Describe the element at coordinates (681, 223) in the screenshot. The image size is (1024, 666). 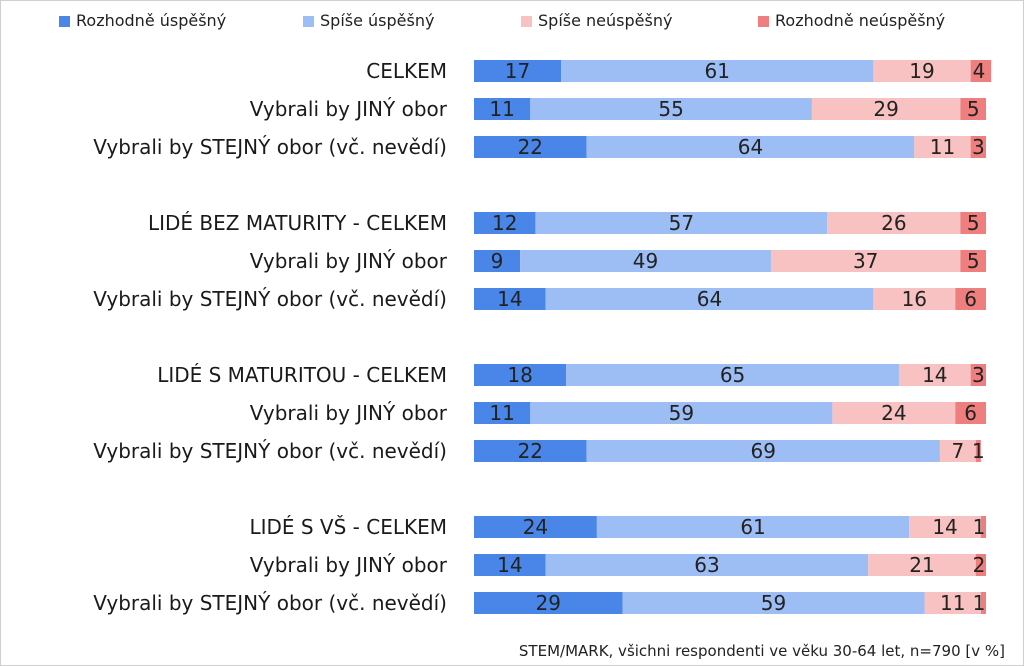
I see `bar-value-label: 57` at that location.